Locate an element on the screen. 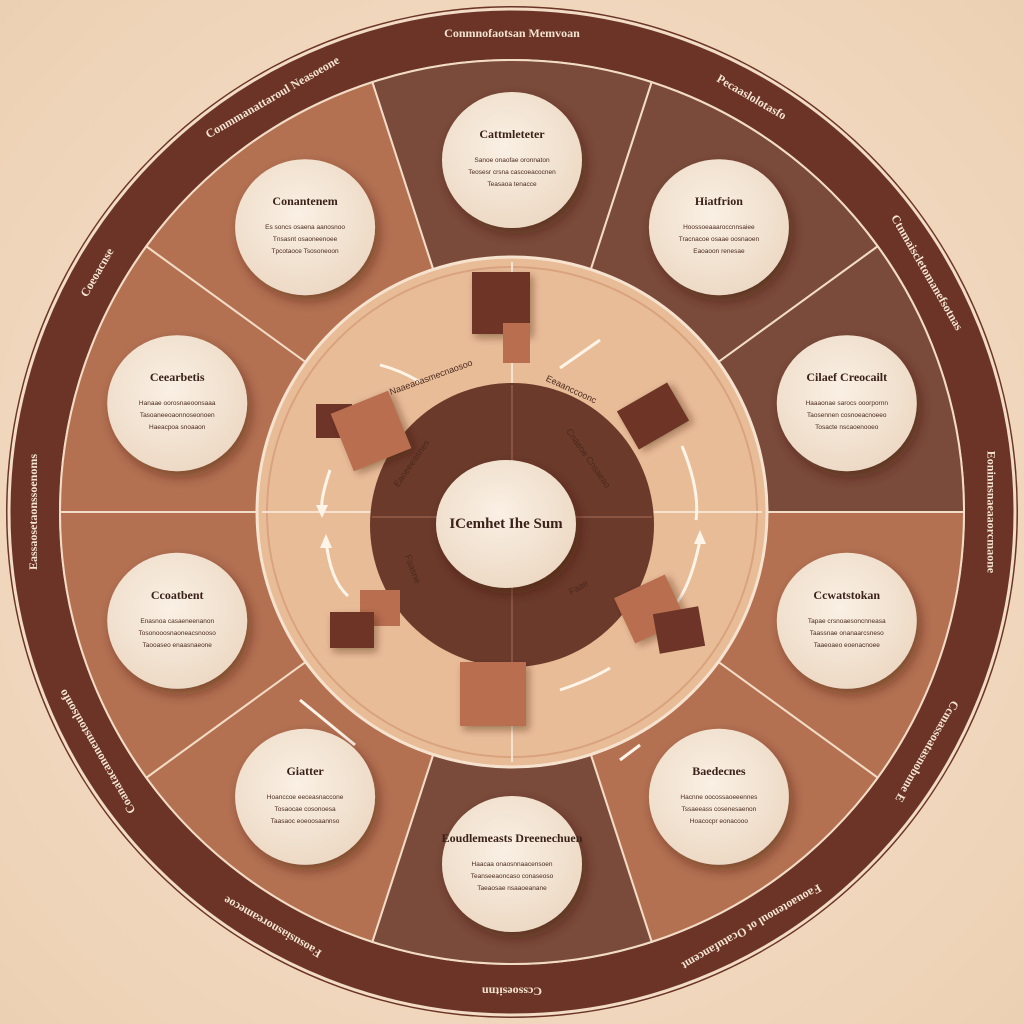  segment-card-title: Baedecnes is located at coordinates (719, 771).